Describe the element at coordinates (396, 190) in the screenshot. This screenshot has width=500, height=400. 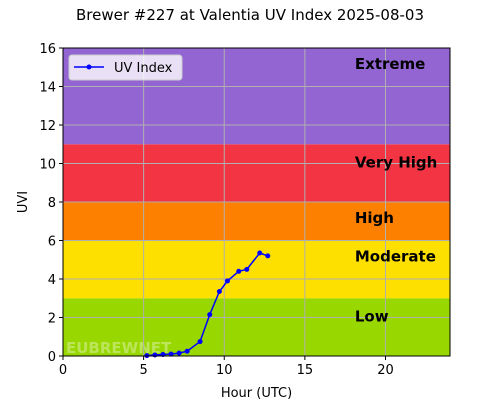
I see `uv-band-labels: Low Moderate High Very High Extreme` at that location.